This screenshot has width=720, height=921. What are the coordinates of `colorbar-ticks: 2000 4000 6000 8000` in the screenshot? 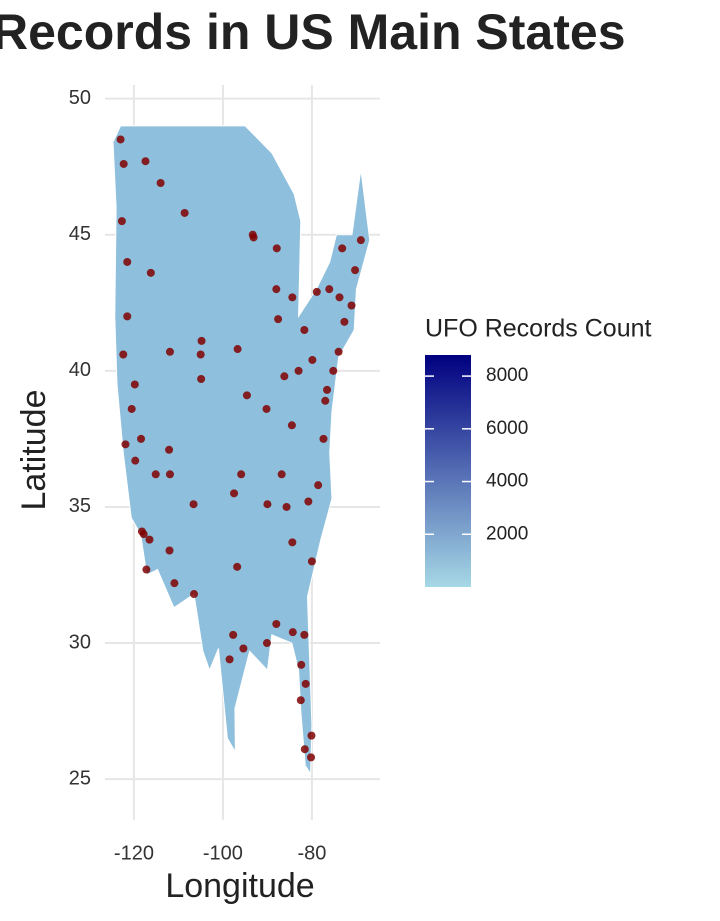 It's located at (476, 454).